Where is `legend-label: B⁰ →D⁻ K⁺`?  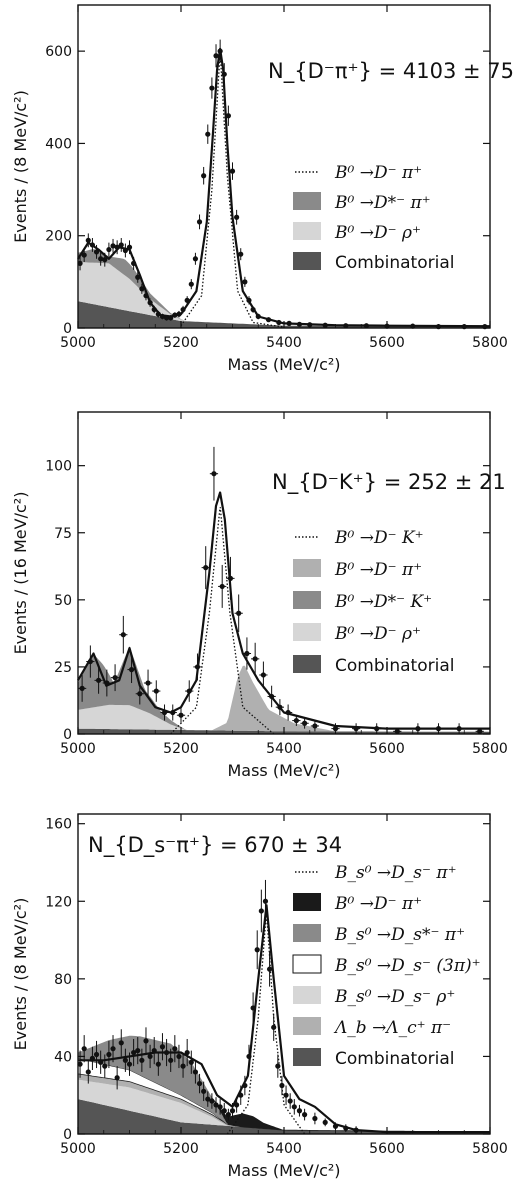
legend-label: B⁰ →D⁻ K⁺ is located at coordinates (379, 538).